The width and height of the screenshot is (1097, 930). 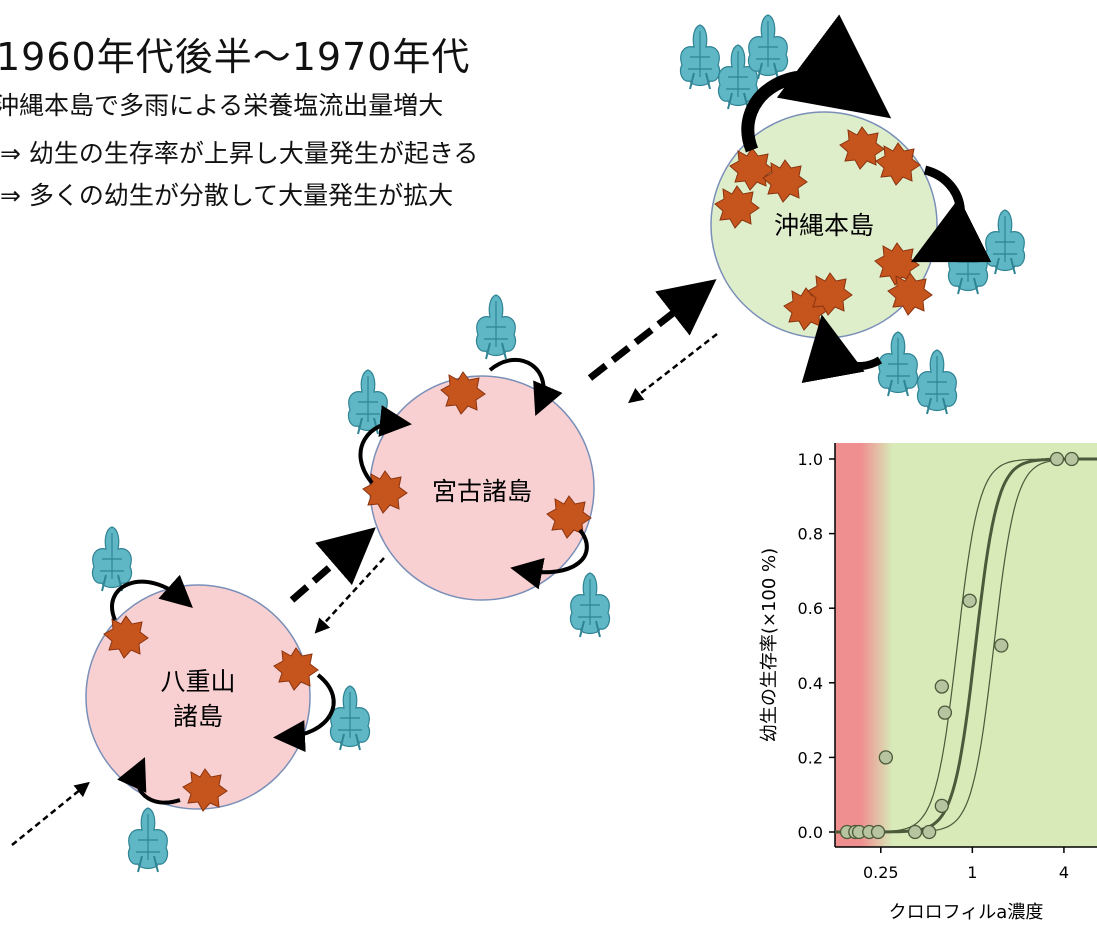 What do you see at coordinates (966, 645) in the screenshot?
I see `plot-background` at bounding box center [966, 645].